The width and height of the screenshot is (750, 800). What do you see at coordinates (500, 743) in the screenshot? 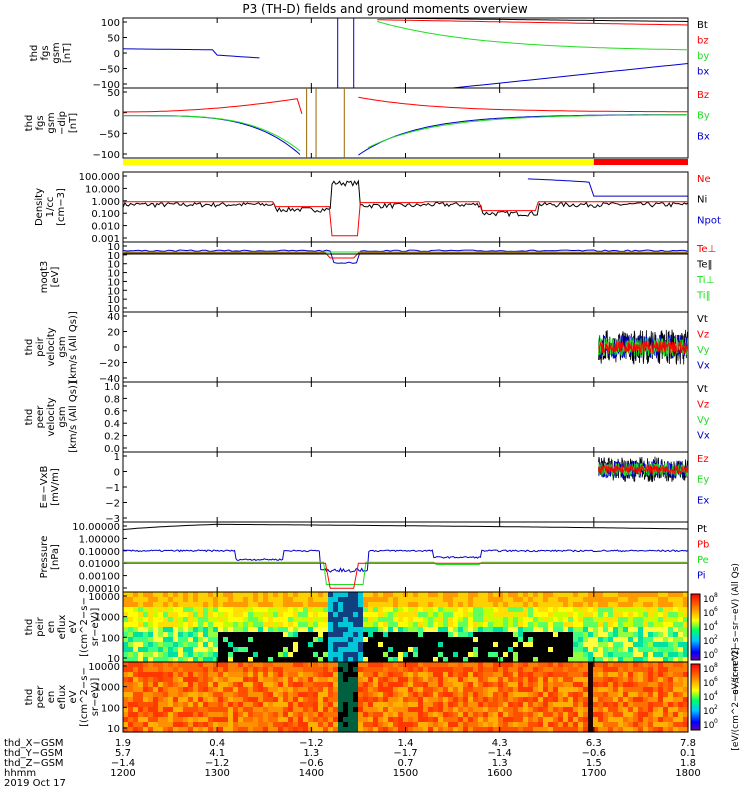
I see `axis-value-x: 4.3` at bounding box center [500, 743].